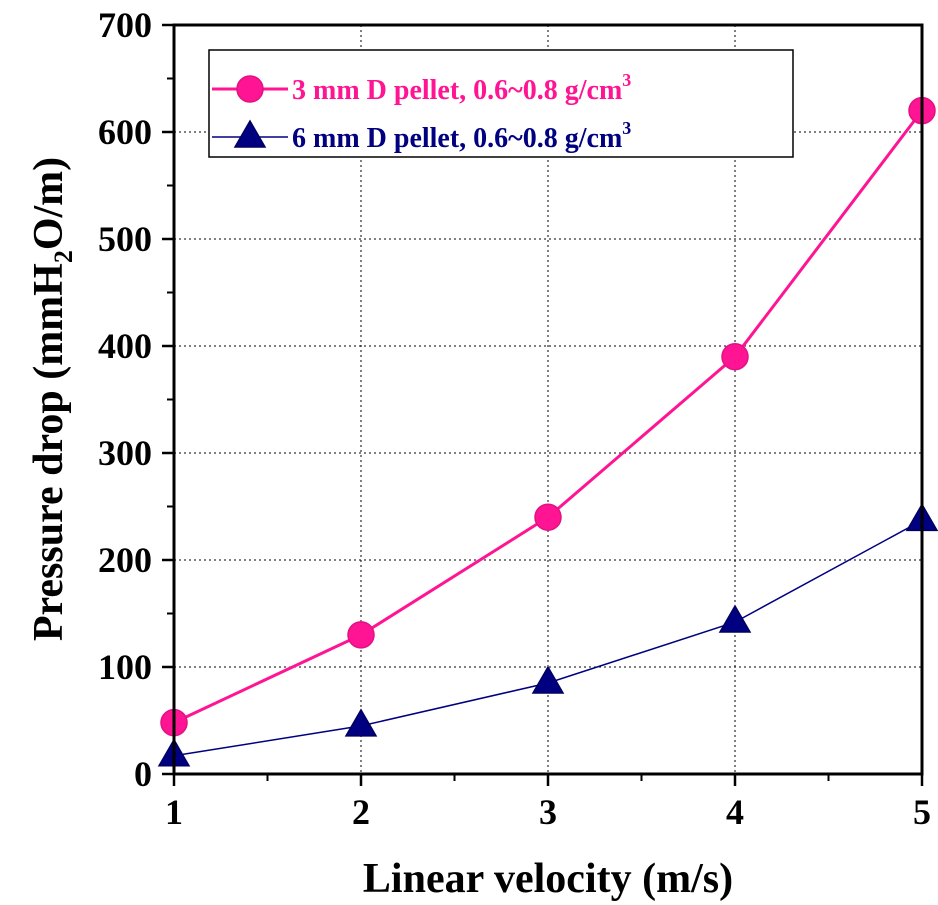 The image size is (938, 905). What do you see at coordinates (63, 256) in the screenshot?
I see `y-axis-title-subscript: 2` at bounding box center [63, 256].